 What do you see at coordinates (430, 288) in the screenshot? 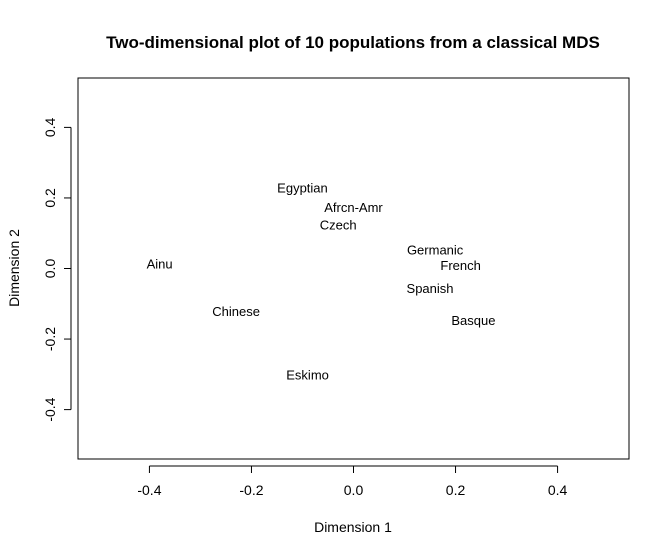
I see `point-label-spanish: Spanish` at bounding box center [430, 288].